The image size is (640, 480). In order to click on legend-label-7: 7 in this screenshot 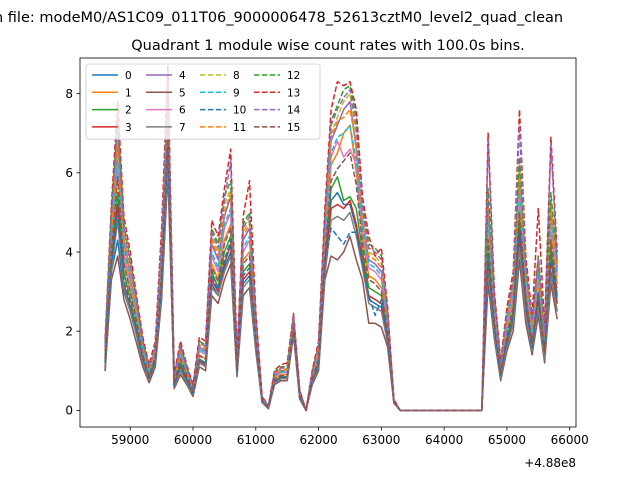, I will do `click(182, 128)`.